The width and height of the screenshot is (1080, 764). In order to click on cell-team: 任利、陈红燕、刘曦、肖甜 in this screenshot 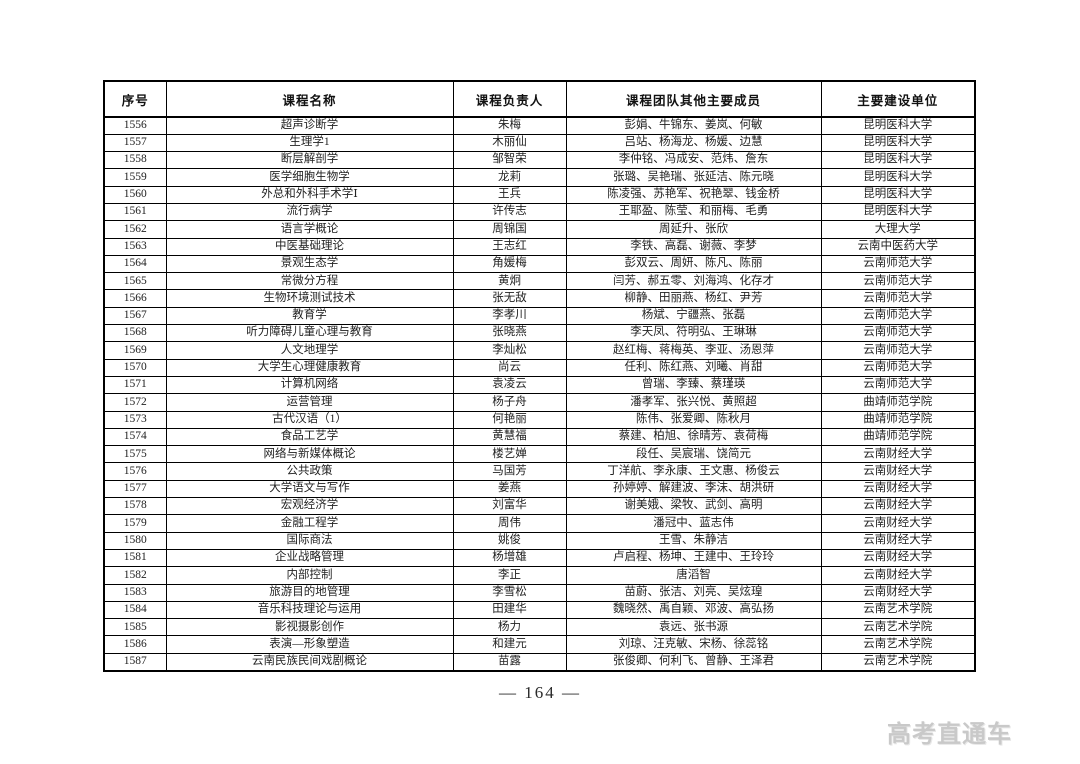, I will do `click(693, 367)`.